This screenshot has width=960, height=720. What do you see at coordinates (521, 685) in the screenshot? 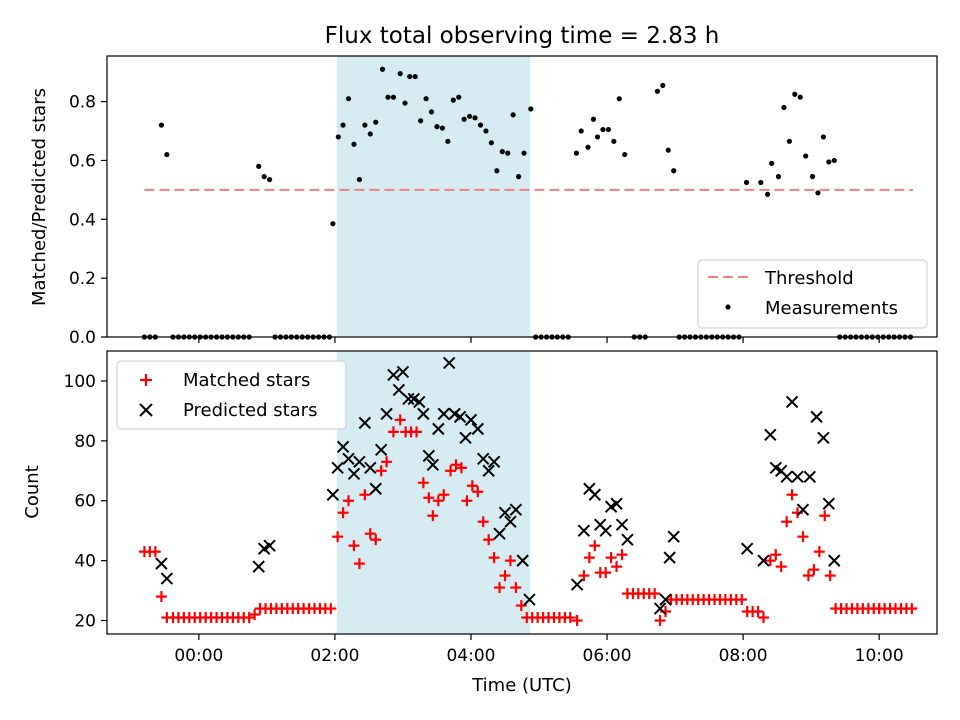
I see `x-axis-label: Time (UTC)` at bounding box center [521, 685].